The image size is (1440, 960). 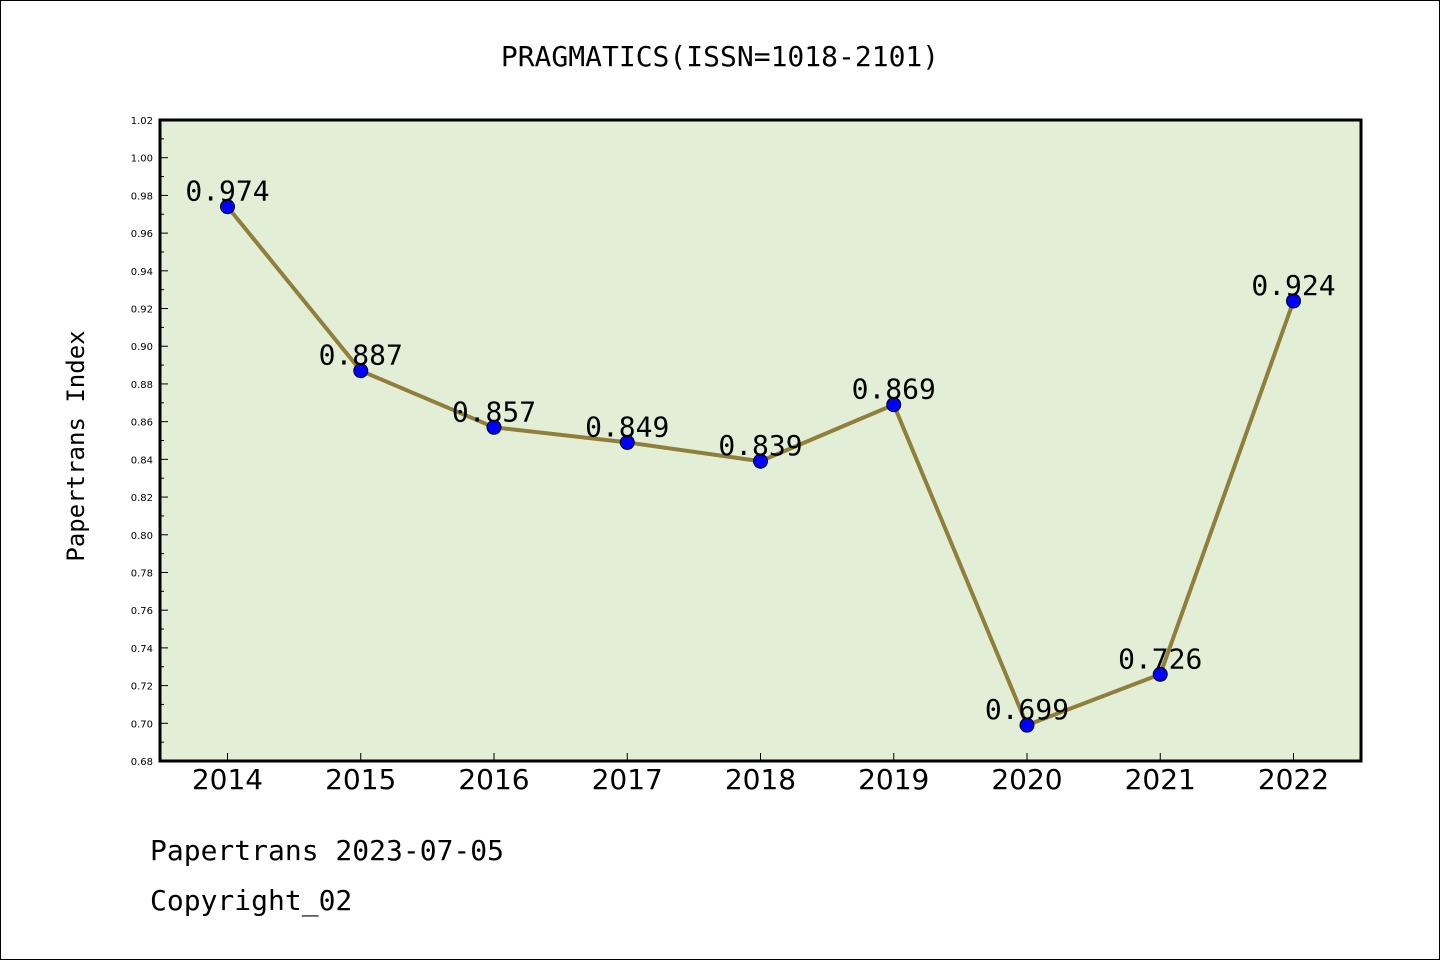 I want to click on x-tick-label: 2021, so click(x=1160, y=779).